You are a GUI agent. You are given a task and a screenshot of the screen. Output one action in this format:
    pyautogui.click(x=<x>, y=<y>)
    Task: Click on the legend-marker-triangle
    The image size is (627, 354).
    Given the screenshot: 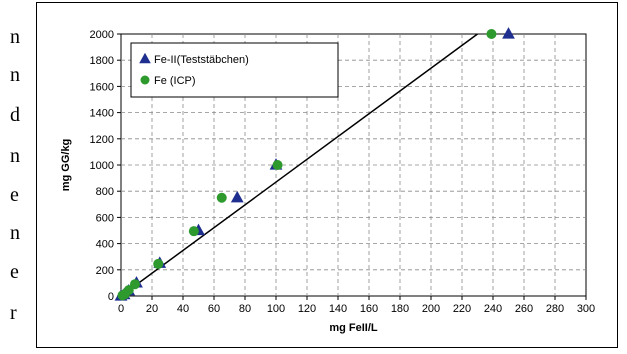 What is the action you would take?
    pyautogui.click(x=145, y=58)
    